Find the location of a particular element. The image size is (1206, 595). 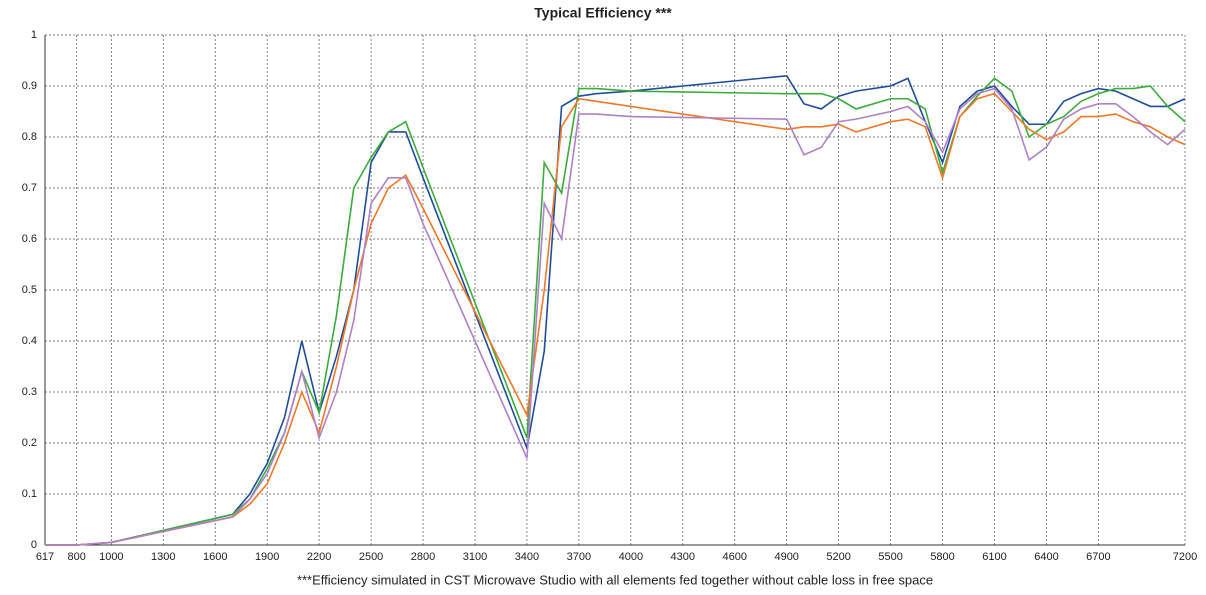

x-tick-label: 1600 is located at coordinates (215, 557).